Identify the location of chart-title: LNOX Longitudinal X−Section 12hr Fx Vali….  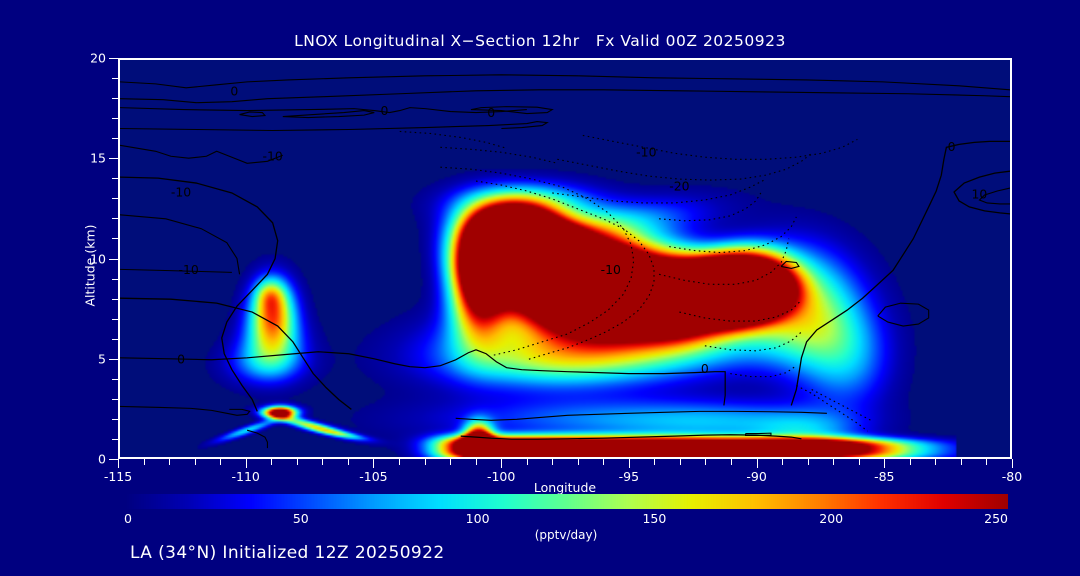
(540, 41).